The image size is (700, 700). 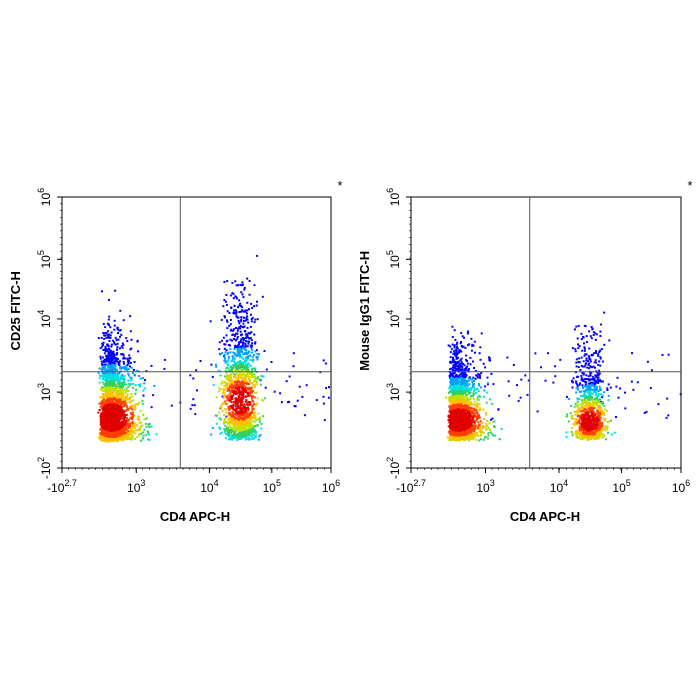 I want to click on y-tick-label: 106, so click(x=44, y=197).